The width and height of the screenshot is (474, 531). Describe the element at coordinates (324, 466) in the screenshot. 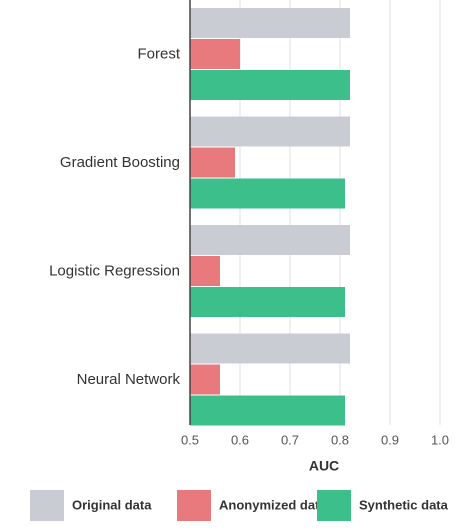

I see `x-axis-label: AUC` at that location.